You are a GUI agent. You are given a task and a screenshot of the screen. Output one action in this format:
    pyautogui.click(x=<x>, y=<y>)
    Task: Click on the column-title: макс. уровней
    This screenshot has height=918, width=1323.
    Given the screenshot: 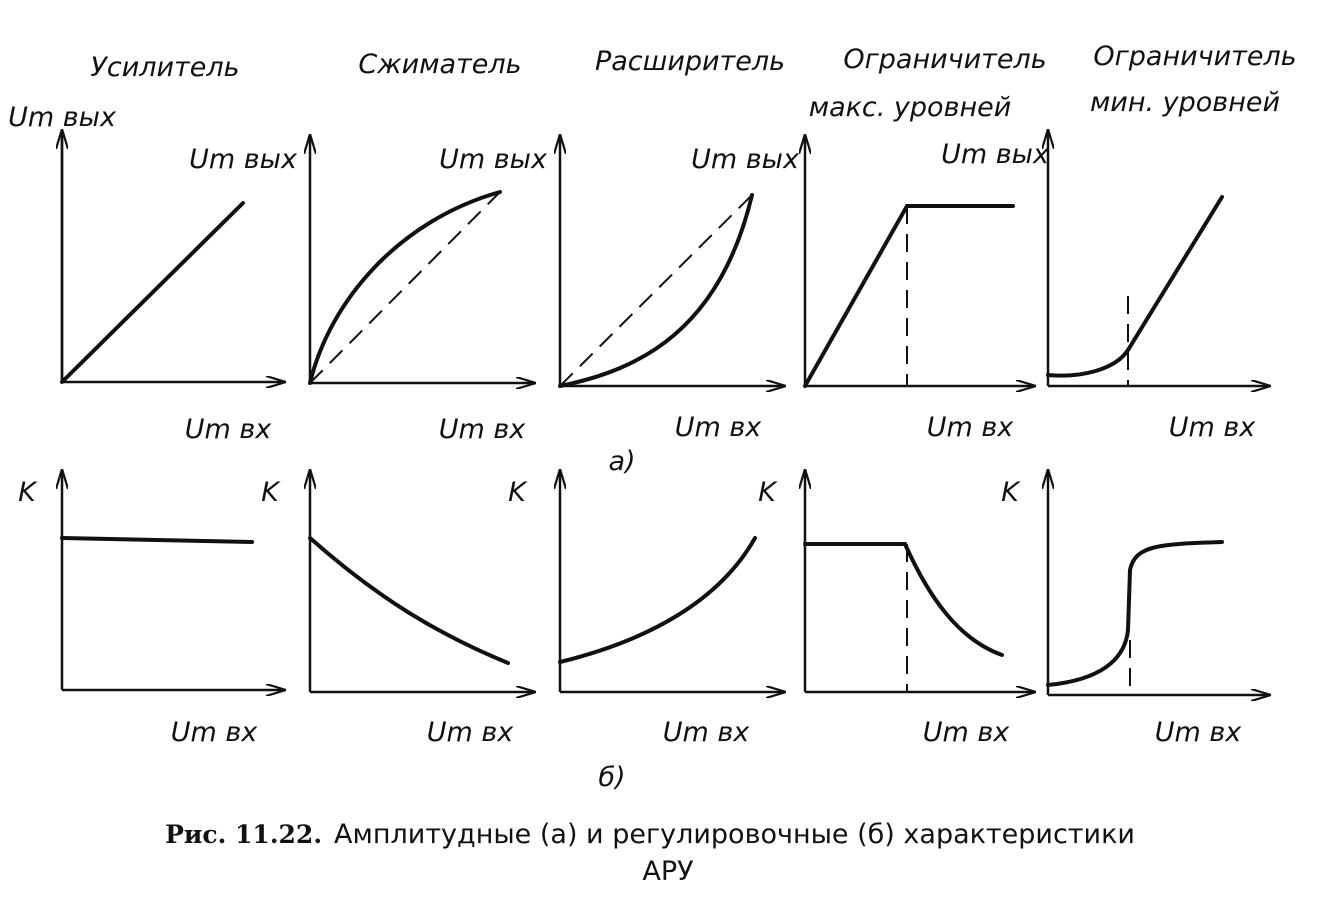 What is the action you would take?
    pyautogui.click(x=910, y=107)
    